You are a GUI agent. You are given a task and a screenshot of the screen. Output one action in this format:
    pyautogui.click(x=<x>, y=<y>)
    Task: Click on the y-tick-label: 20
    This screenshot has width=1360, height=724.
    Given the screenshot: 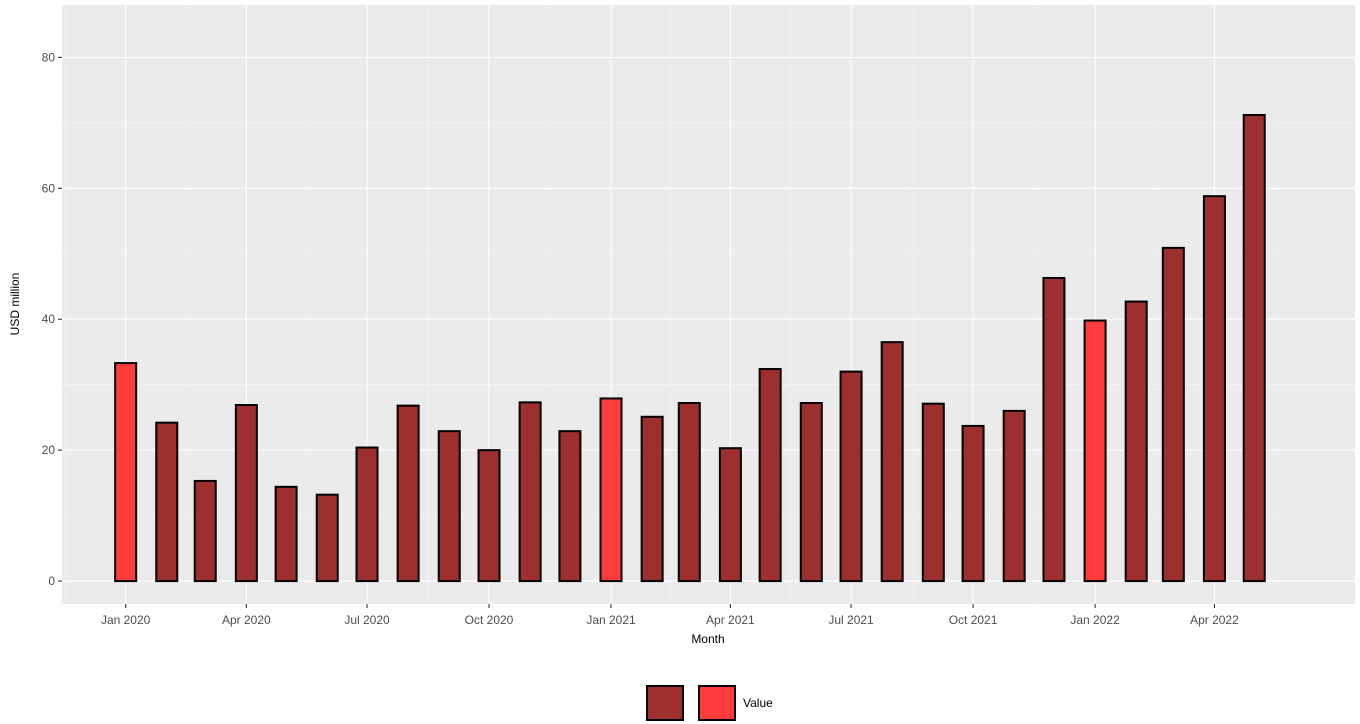 What is the action you would take?
    pyautogui.click(x=49, y=450)
    